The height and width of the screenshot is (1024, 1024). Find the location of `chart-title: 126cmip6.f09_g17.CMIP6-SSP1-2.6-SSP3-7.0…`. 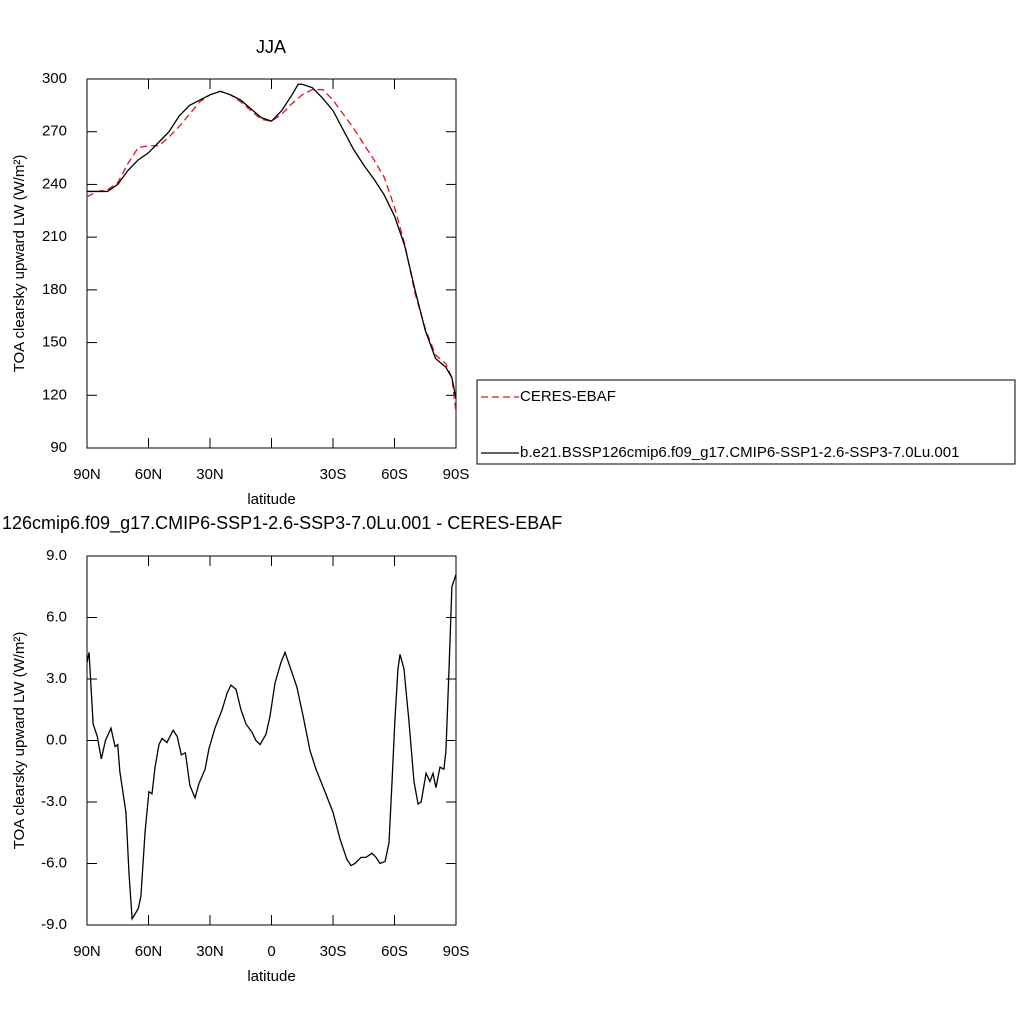

chart-title: 126cmip6.f09_g17.CMIP6-SSP1-2.6-SSP3-7.0… is located at coordinates (282, 523).